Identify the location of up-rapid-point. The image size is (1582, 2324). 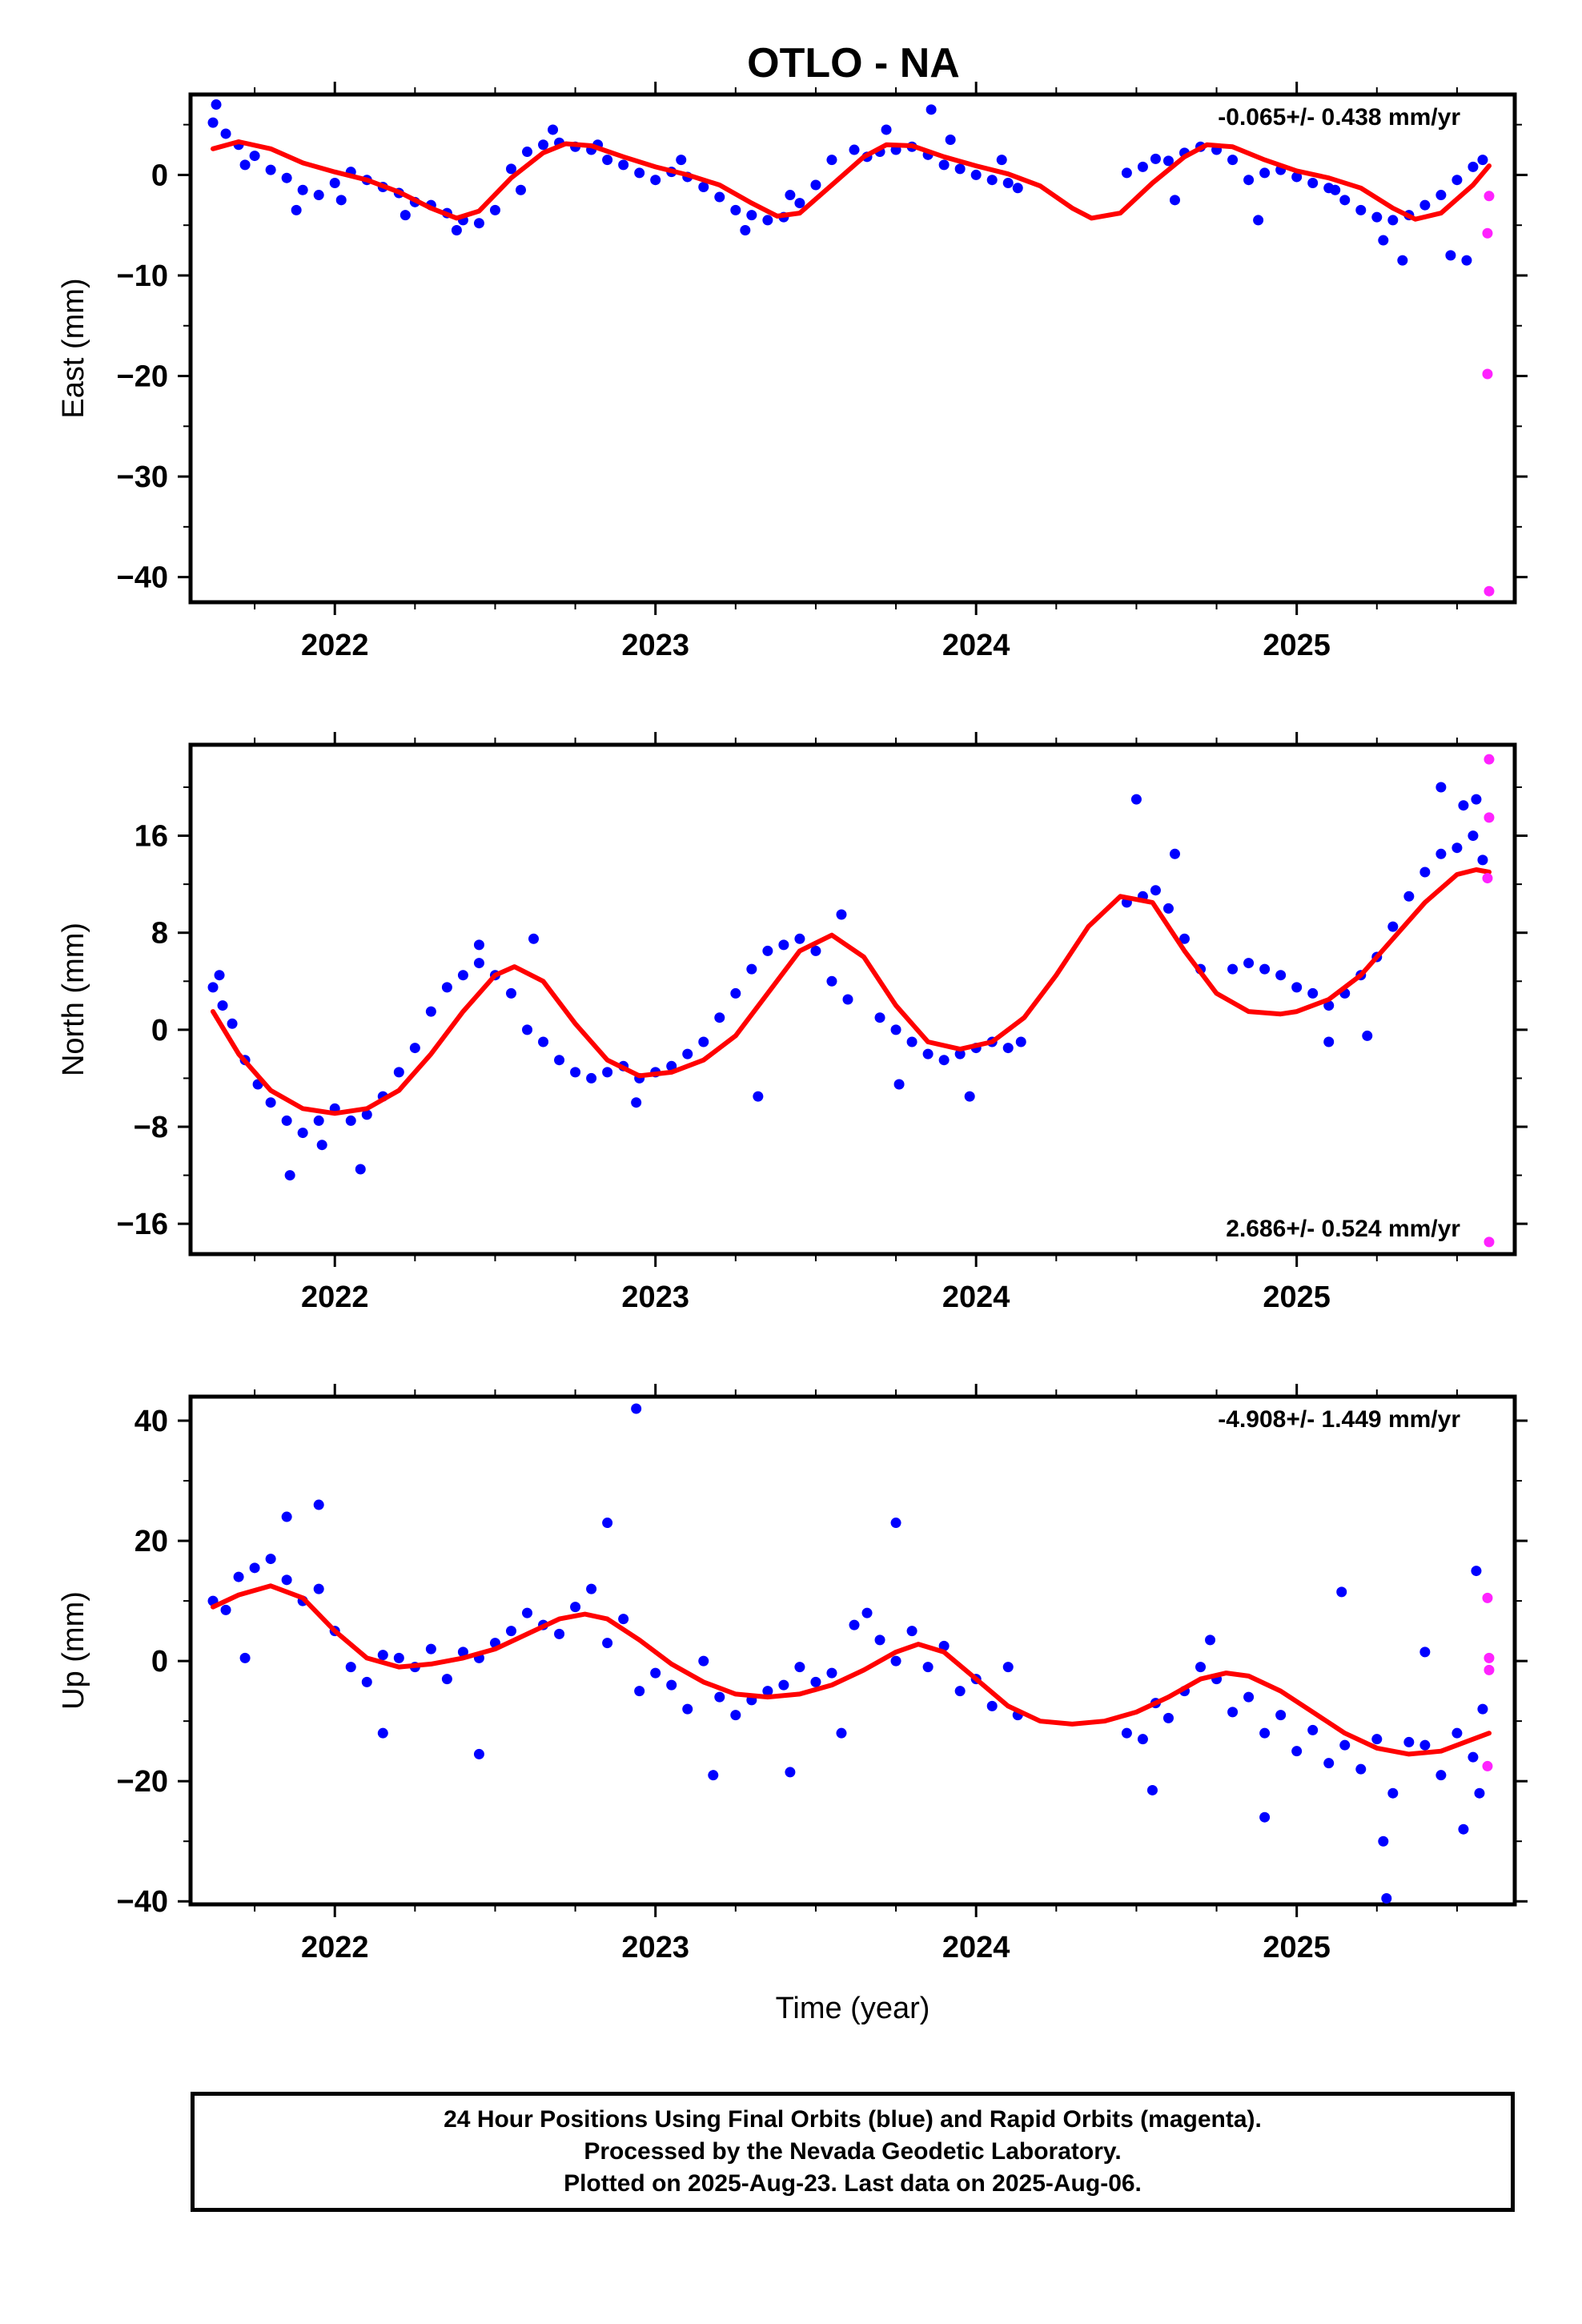
(1490, 1670).